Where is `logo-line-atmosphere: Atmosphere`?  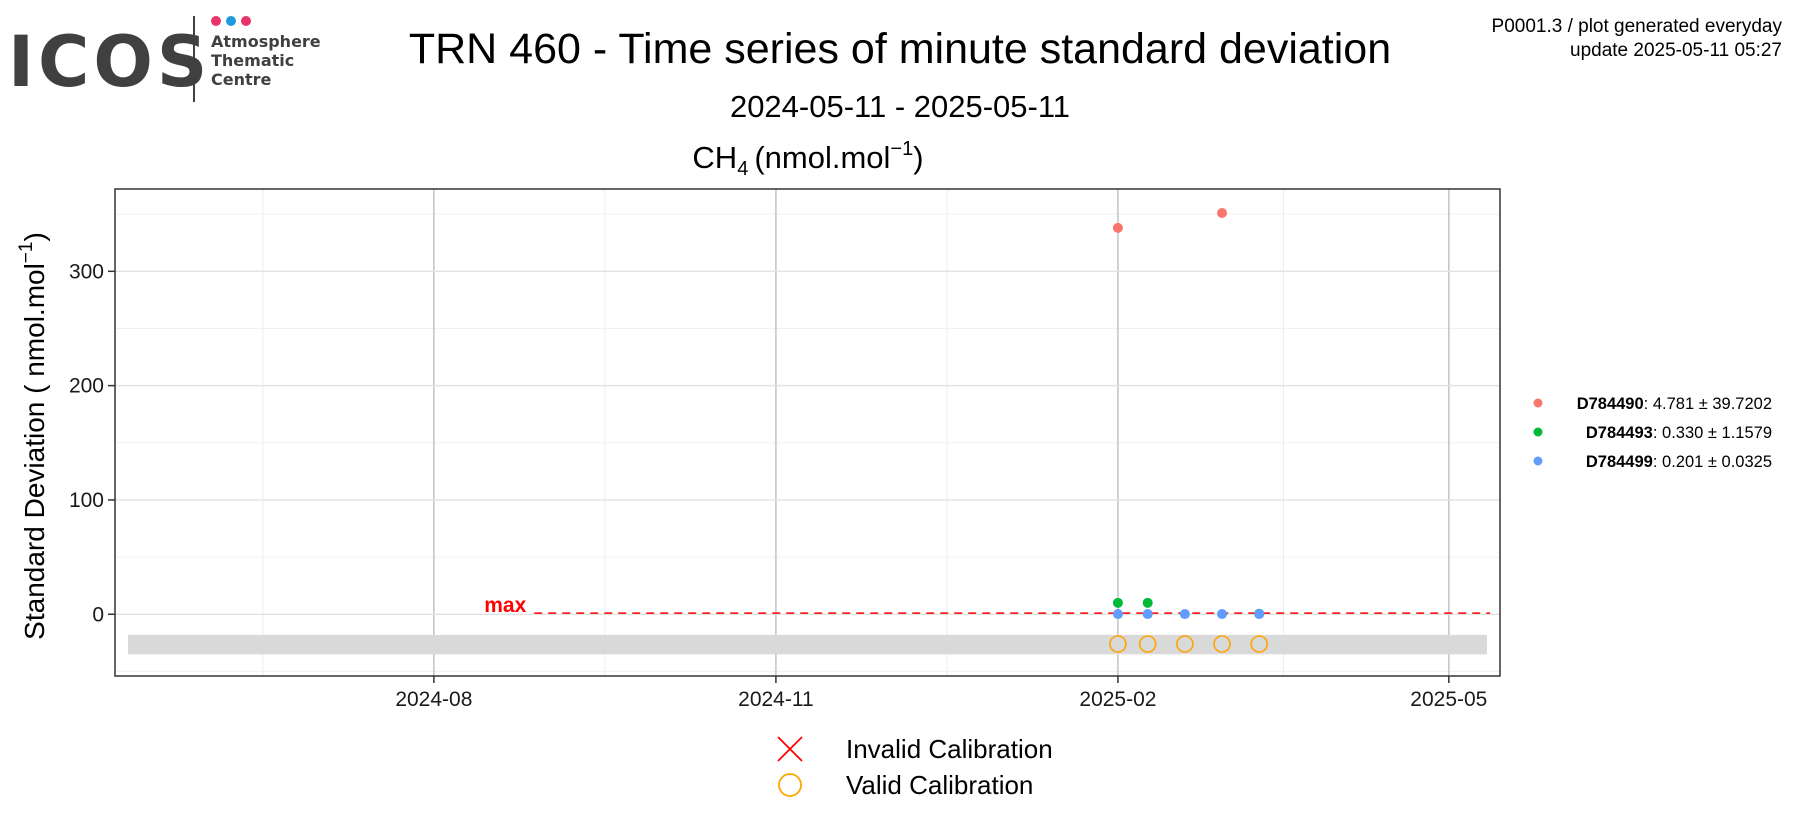
logo-line-atmosphere: Atmosphere is located at coordinates (266, 41).